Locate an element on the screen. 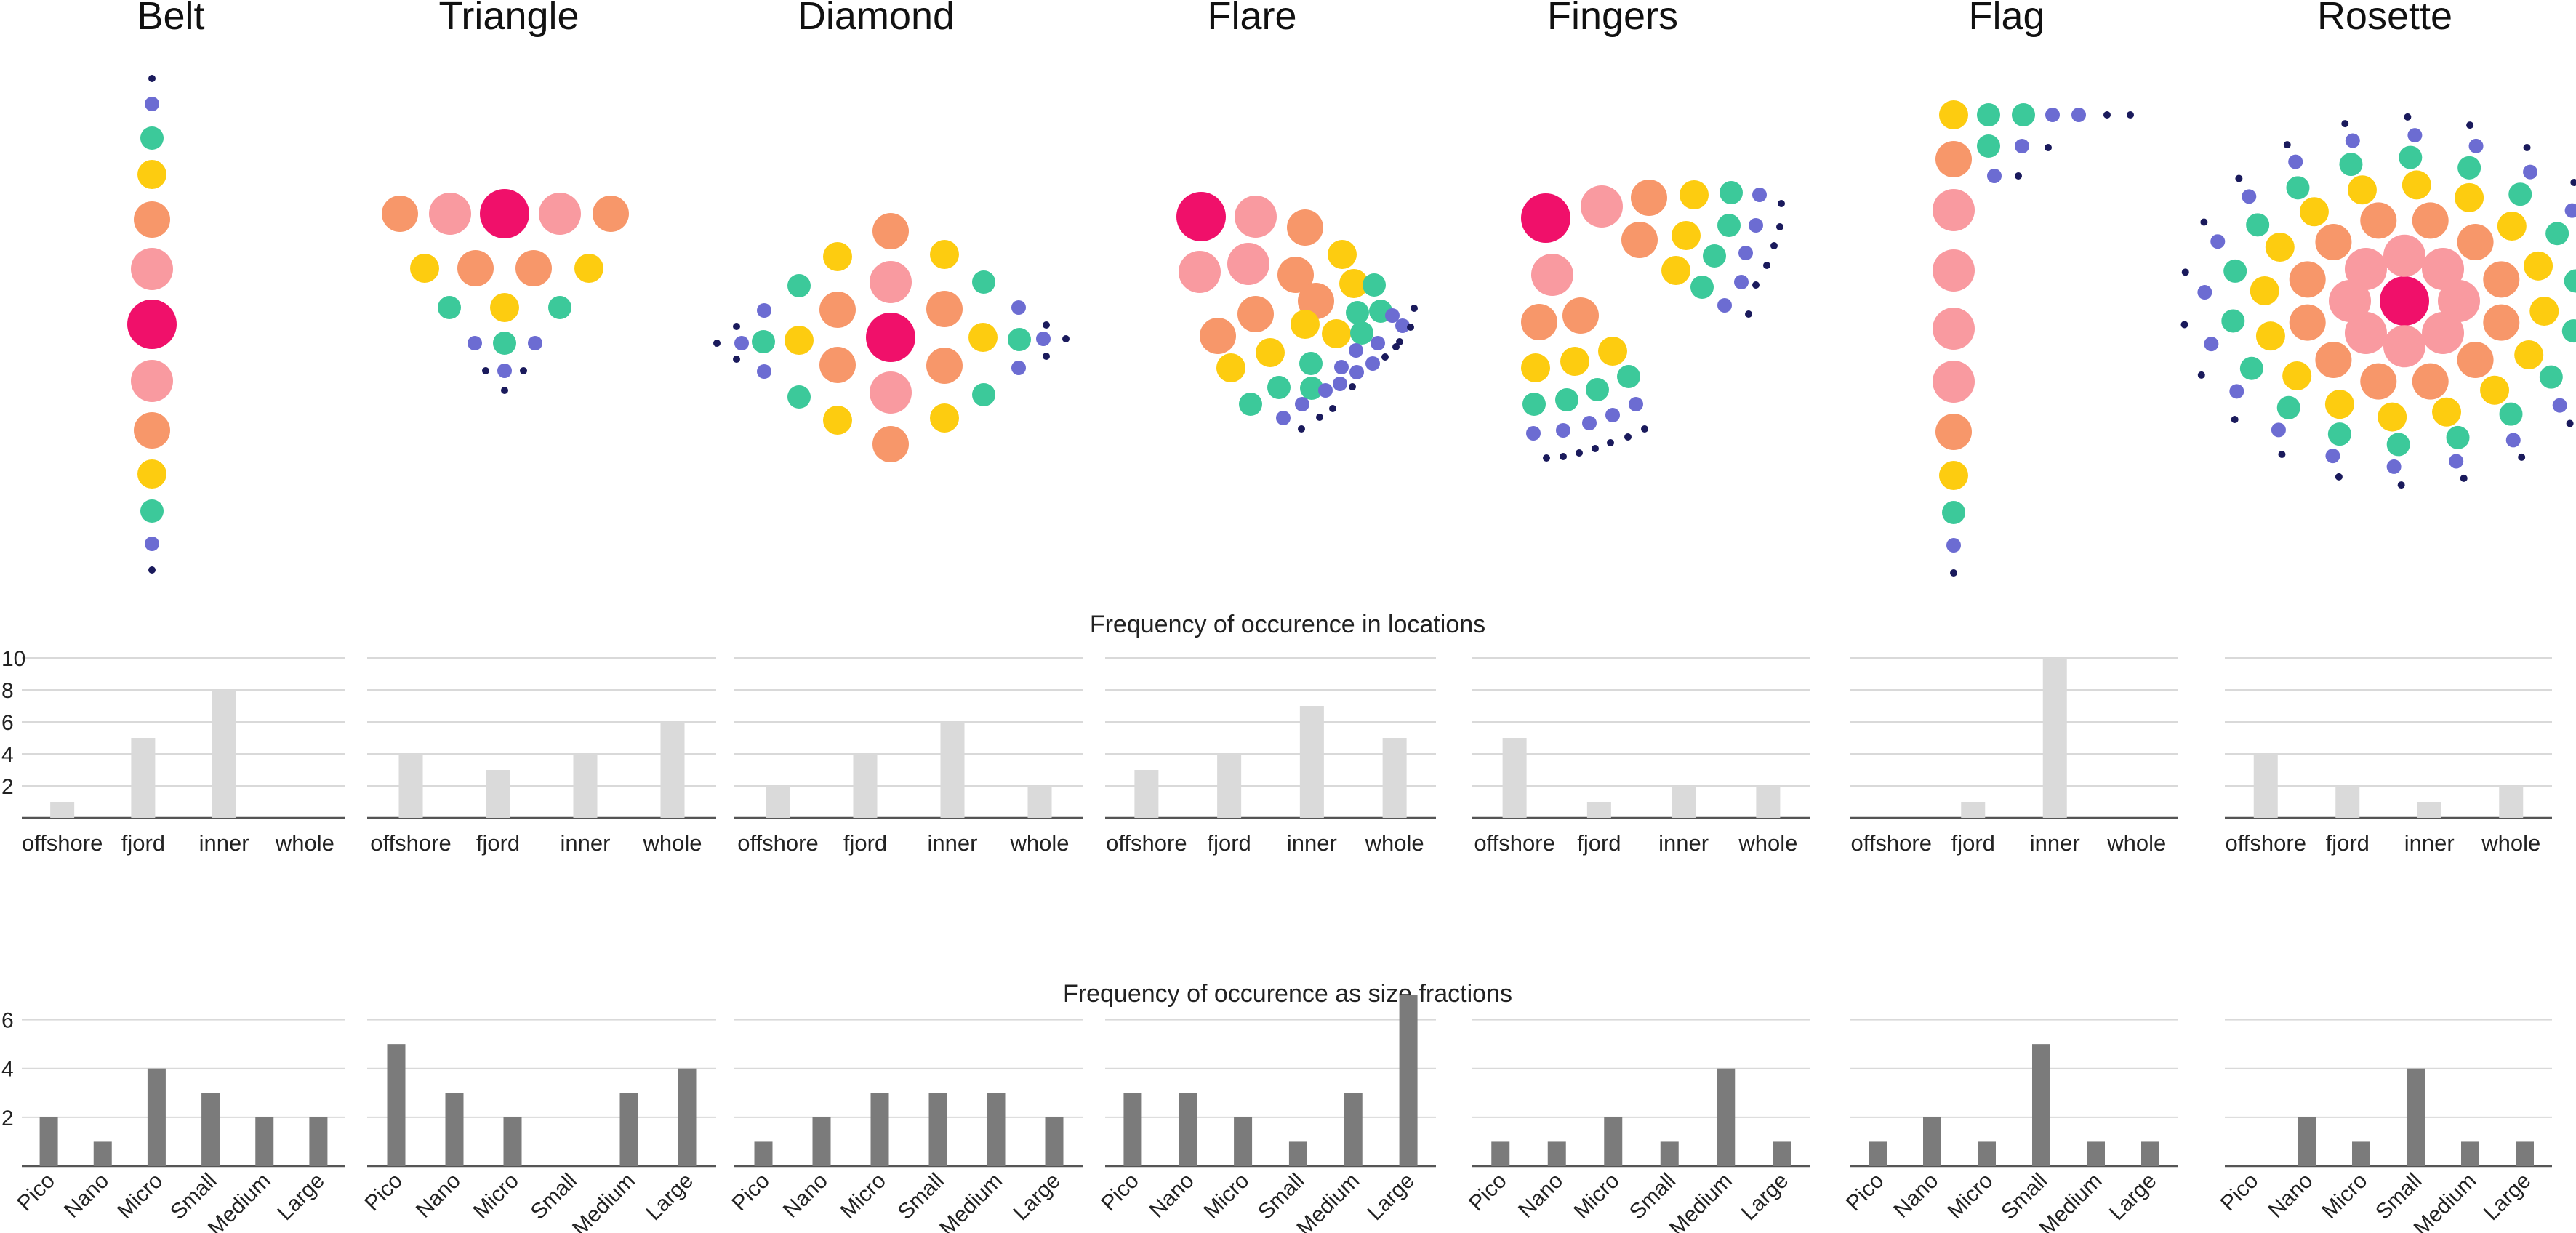 This screenshot has width=2576, height=1233. panel-title-belt: Belt is located at coordinates (170, 19).